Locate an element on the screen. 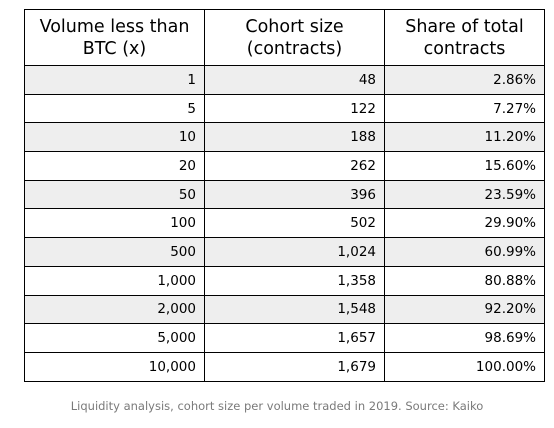 The height and width of the screenshot is (428, 554). cell-share: 60.99% is located at coordinates (464, 252).